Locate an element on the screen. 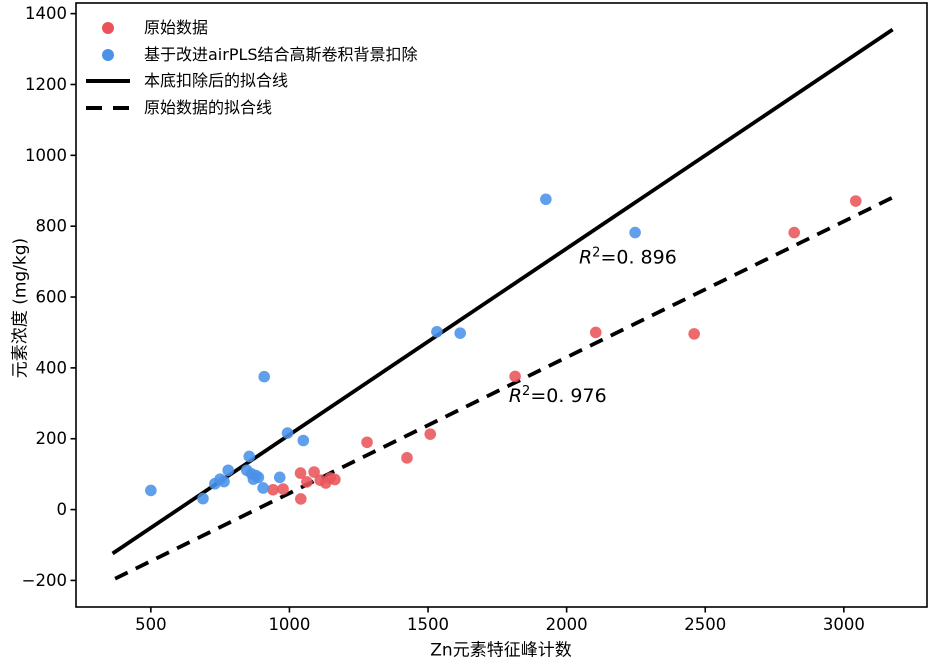  annotations-group: R2=0. 896 R2=0. 976 is located at coordinates (593, 326).